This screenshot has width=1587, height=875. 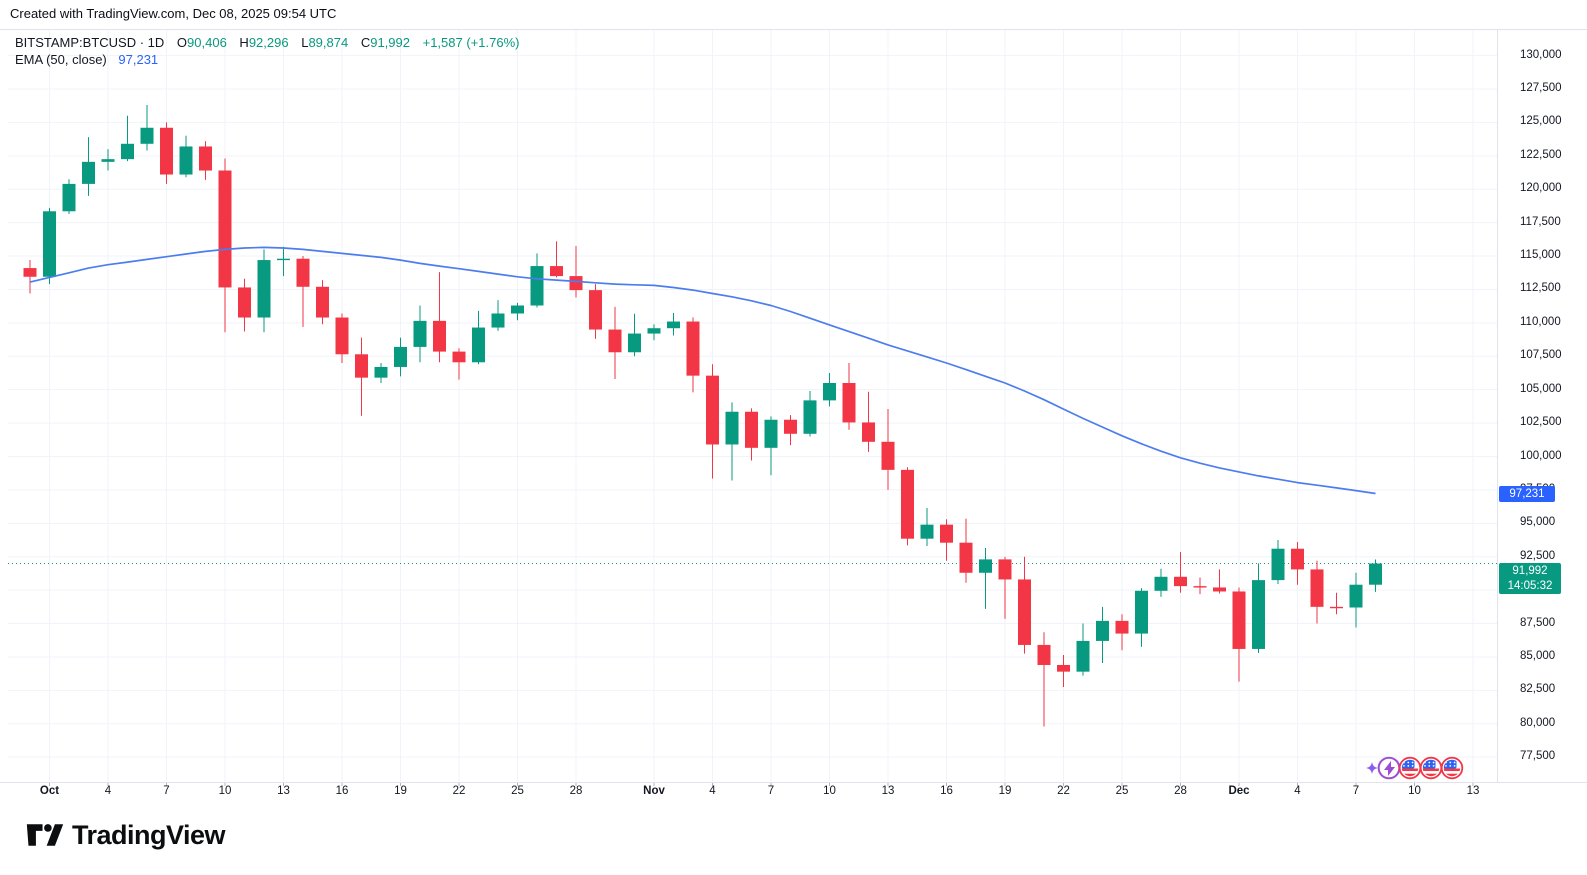 I want to click on high-value: 92,296, so click(x=268, y=42).